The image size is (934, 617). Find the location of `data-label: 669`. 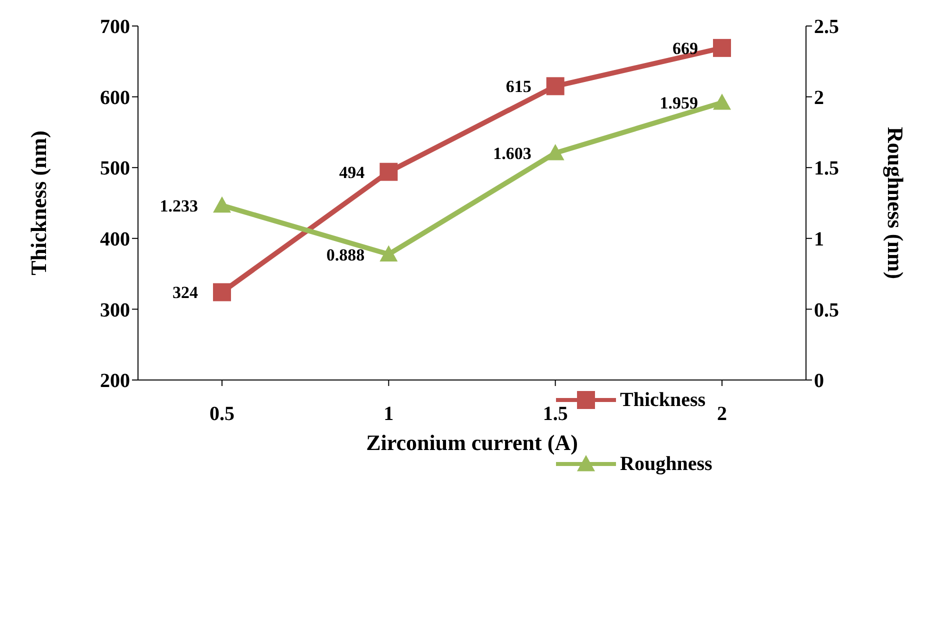

data-label: 669 is located at coordinates (685, 48).